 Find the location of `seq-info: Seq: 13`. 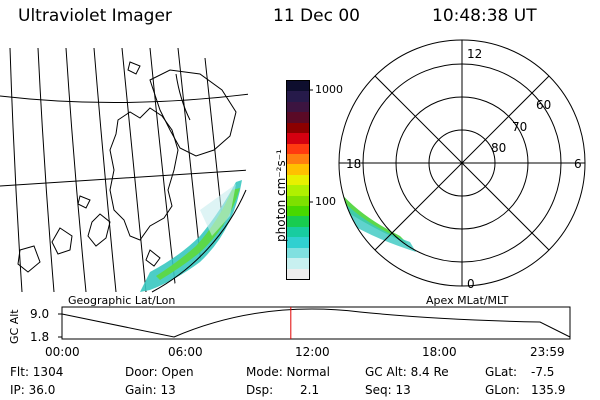

seq-info: Seq: 13 is located at coordinates (388, 390).